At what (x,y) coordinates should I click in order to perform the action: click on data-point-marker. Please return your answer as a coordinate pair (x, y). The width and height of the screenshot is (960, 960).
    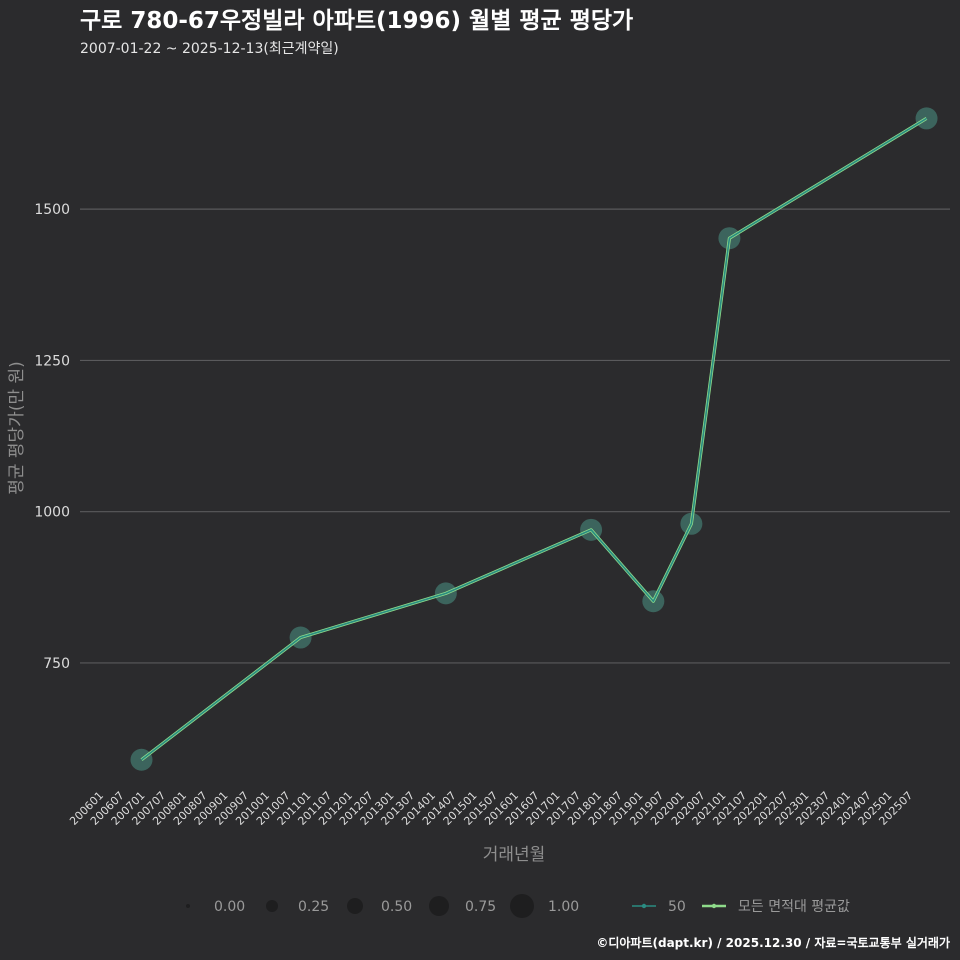
    Looking at the image, I should click on (926, 118).